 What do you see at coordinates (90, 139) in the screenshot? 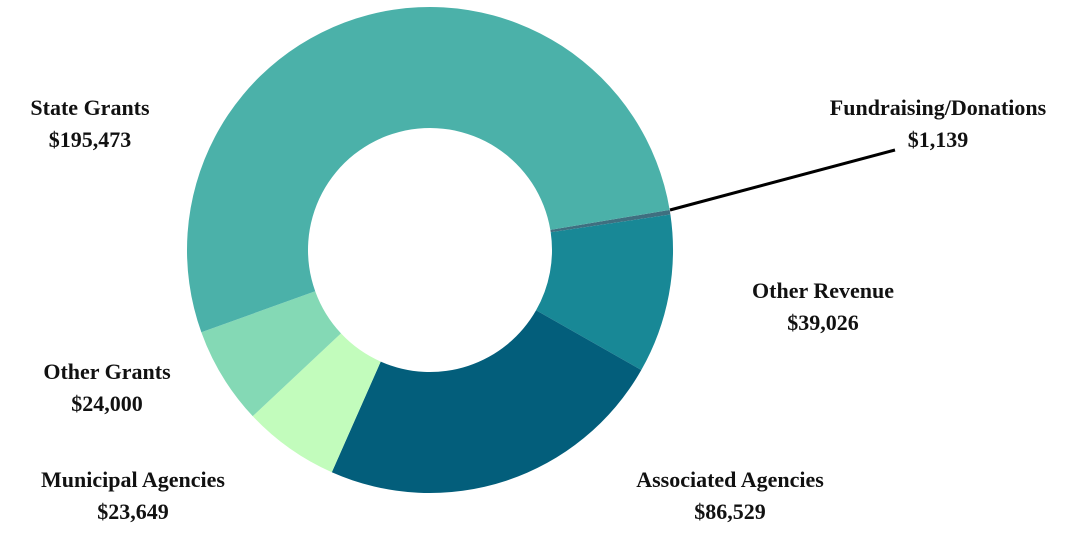
I see `slice-value: $195,473` at bounding box center [90, 139].